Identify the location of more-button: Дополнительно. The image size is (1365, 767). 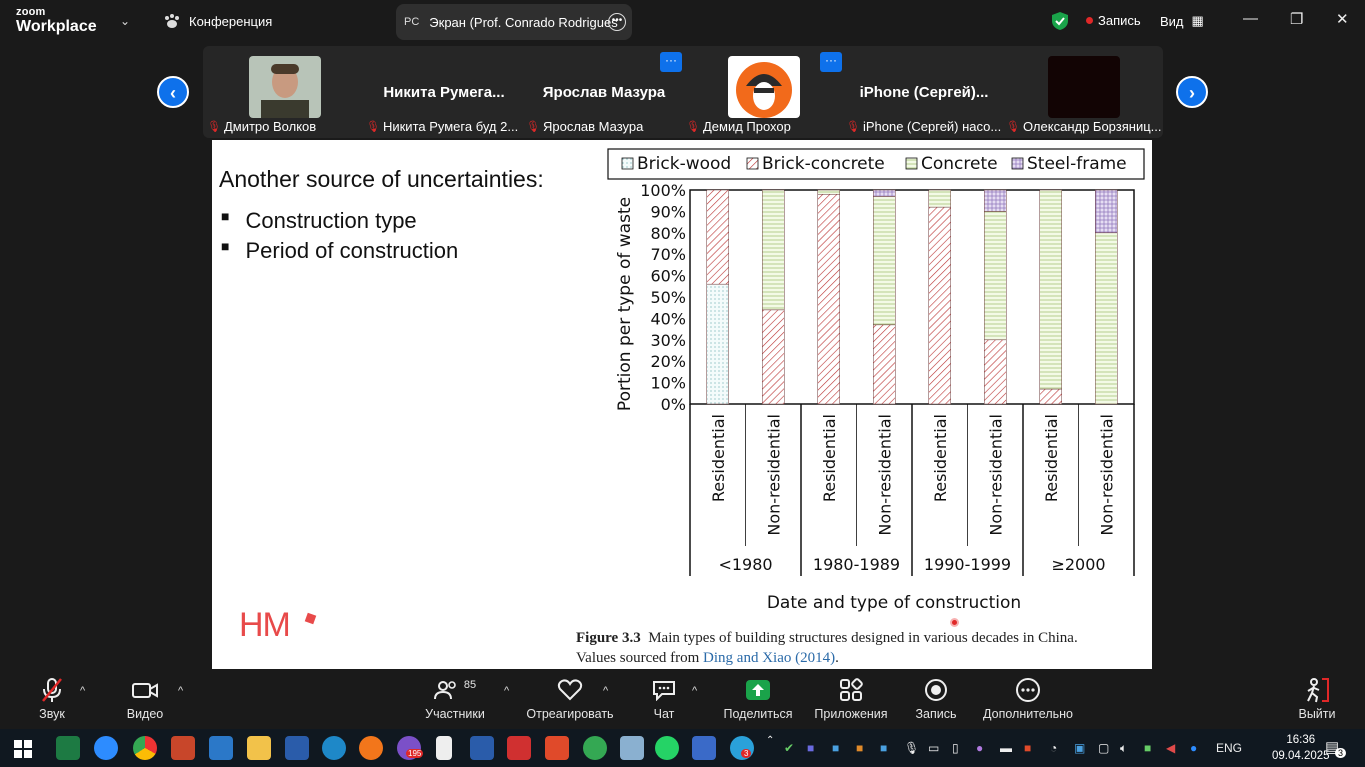
(1028, 699).